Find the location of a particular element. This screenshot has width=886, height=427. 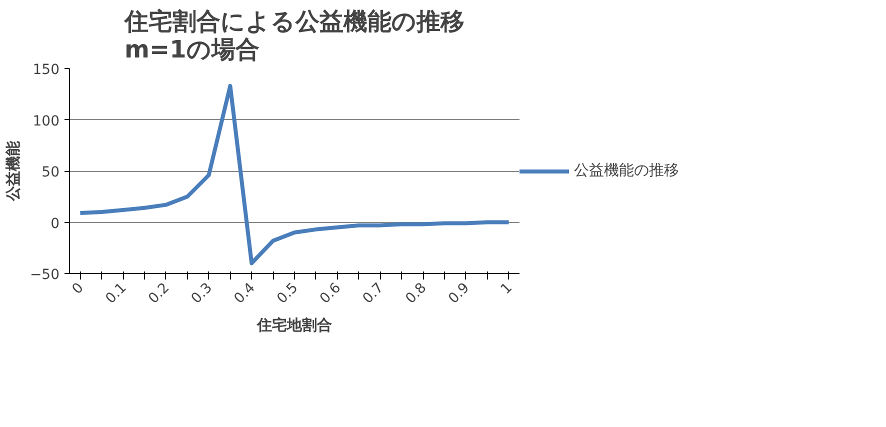

x-tick-label: 0.1 is located at coordinates (116, 293).